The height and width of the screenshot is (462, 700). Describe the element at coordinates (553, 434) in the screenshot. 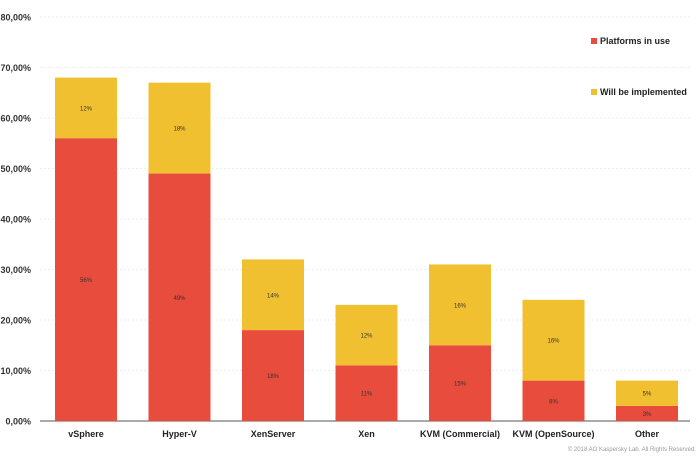

I see `x-tick-label: KVM (OpenSource)` at that location.